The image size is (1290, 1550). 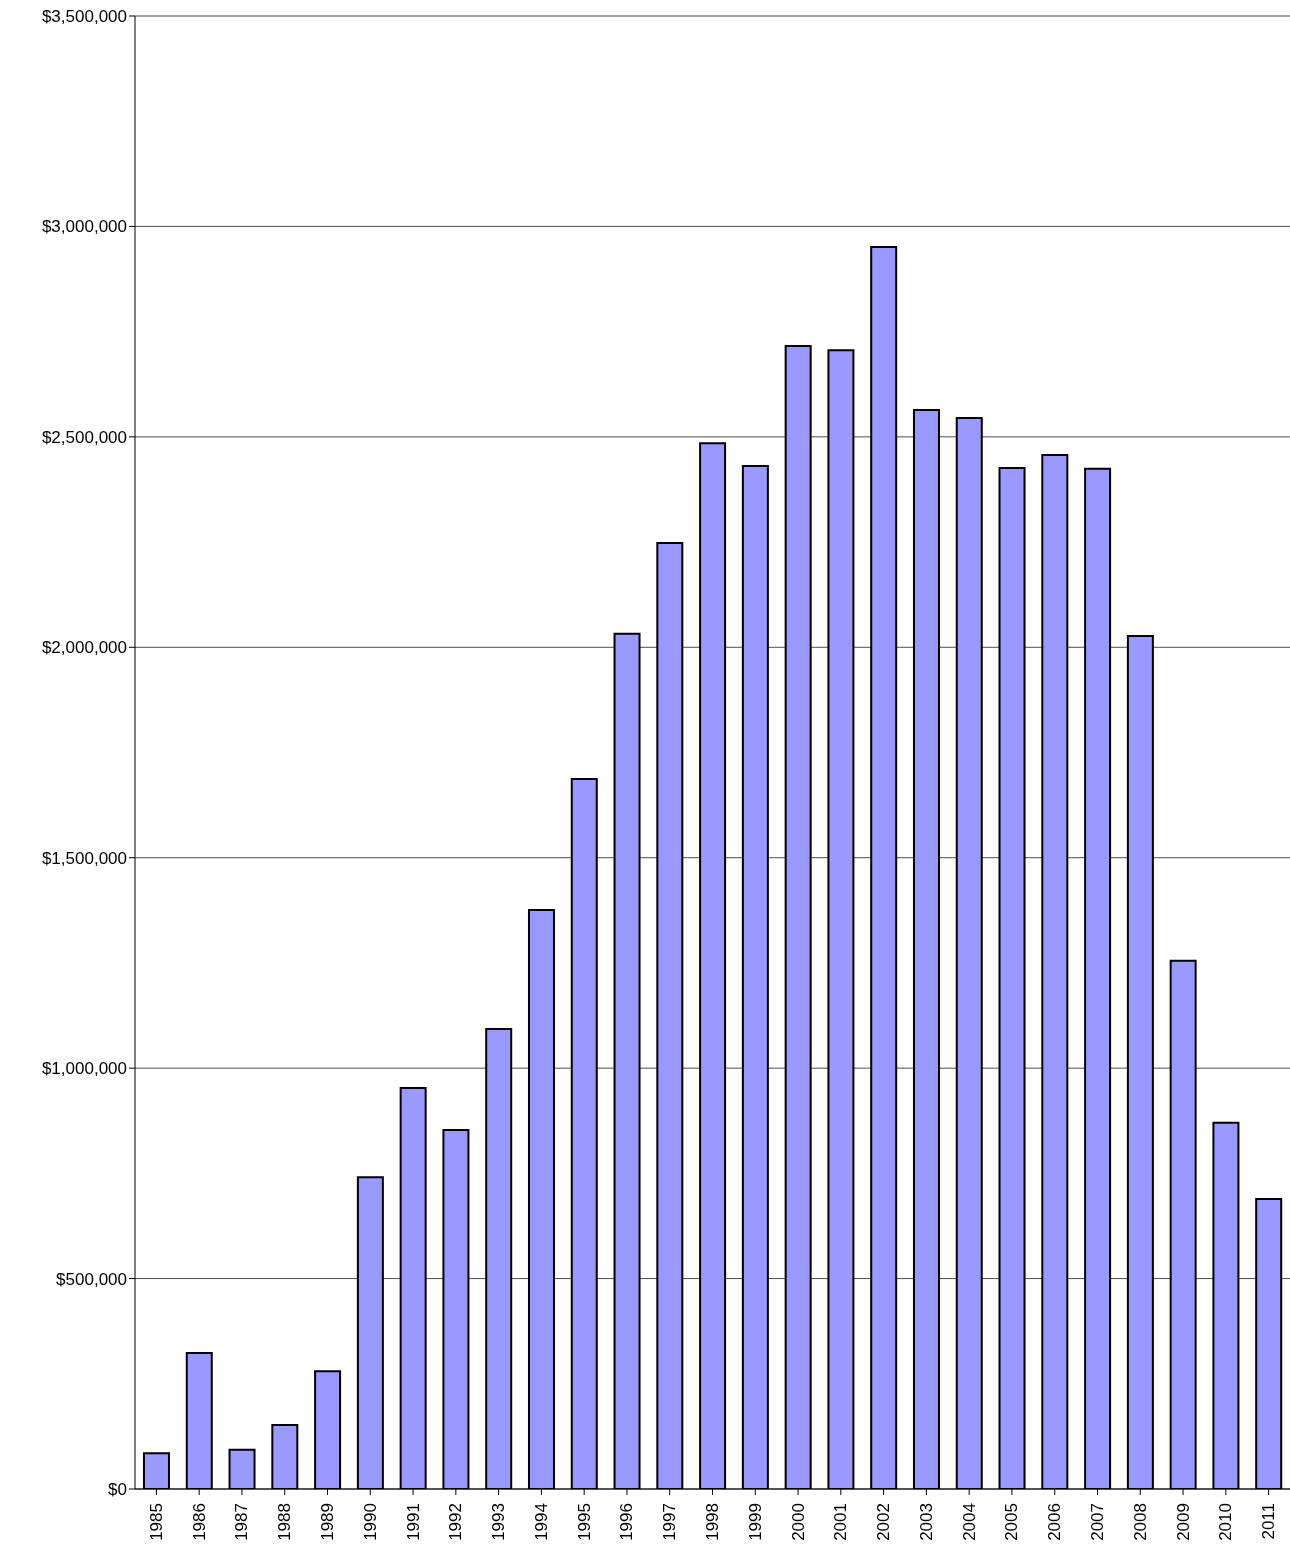 I want to click on x-tick-label: 1986, so click(x=199, y=1522).